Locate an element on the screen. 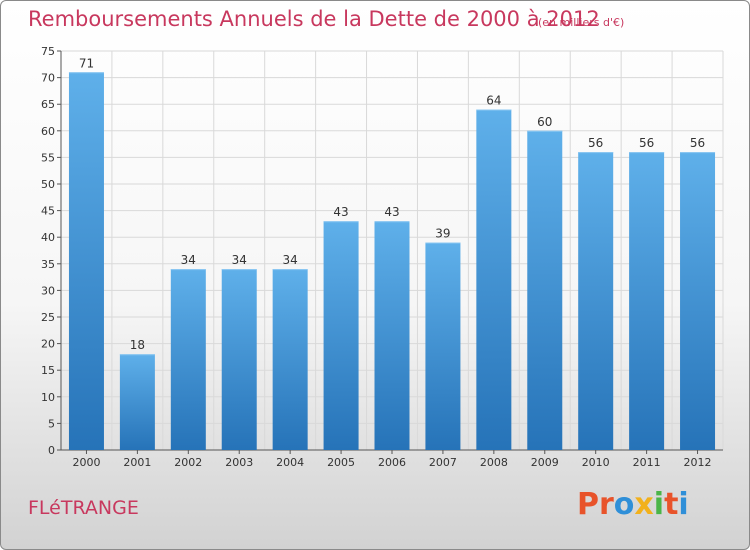  x-tick-label: 2012 is located at coordinates (698, 462).